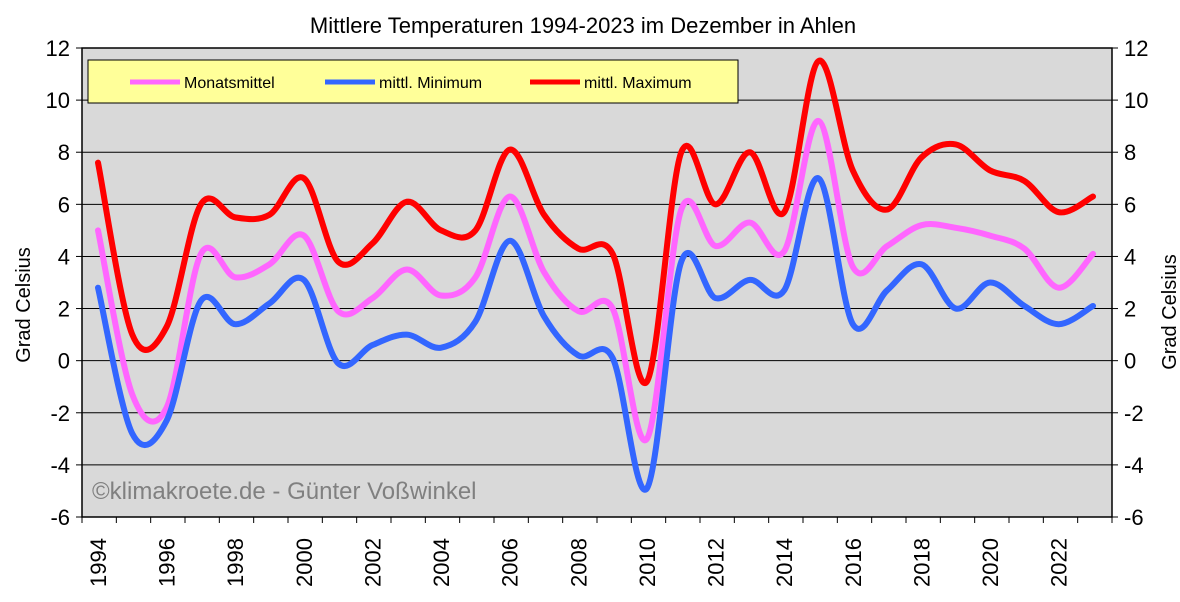  Describe the element at coordinates (990, 562) in the screenshot. I see `x-tick-label: 2020` at that location.